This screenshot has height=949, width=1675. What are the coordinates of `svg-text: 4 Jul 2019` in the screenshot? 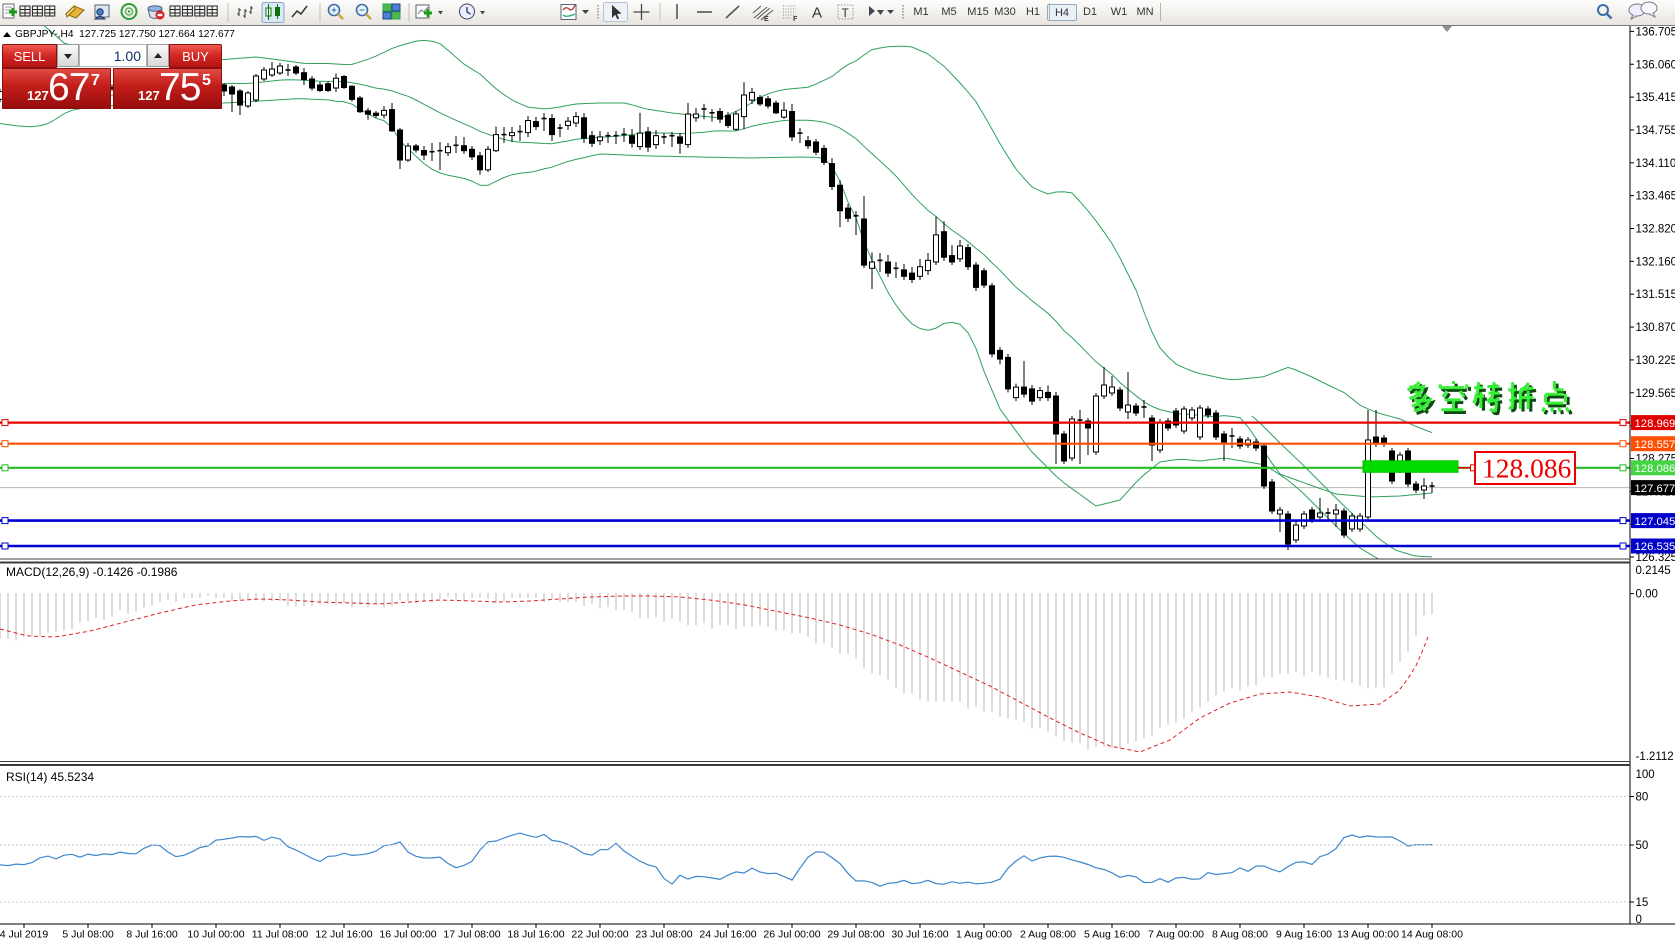 It's located at (24, 935).